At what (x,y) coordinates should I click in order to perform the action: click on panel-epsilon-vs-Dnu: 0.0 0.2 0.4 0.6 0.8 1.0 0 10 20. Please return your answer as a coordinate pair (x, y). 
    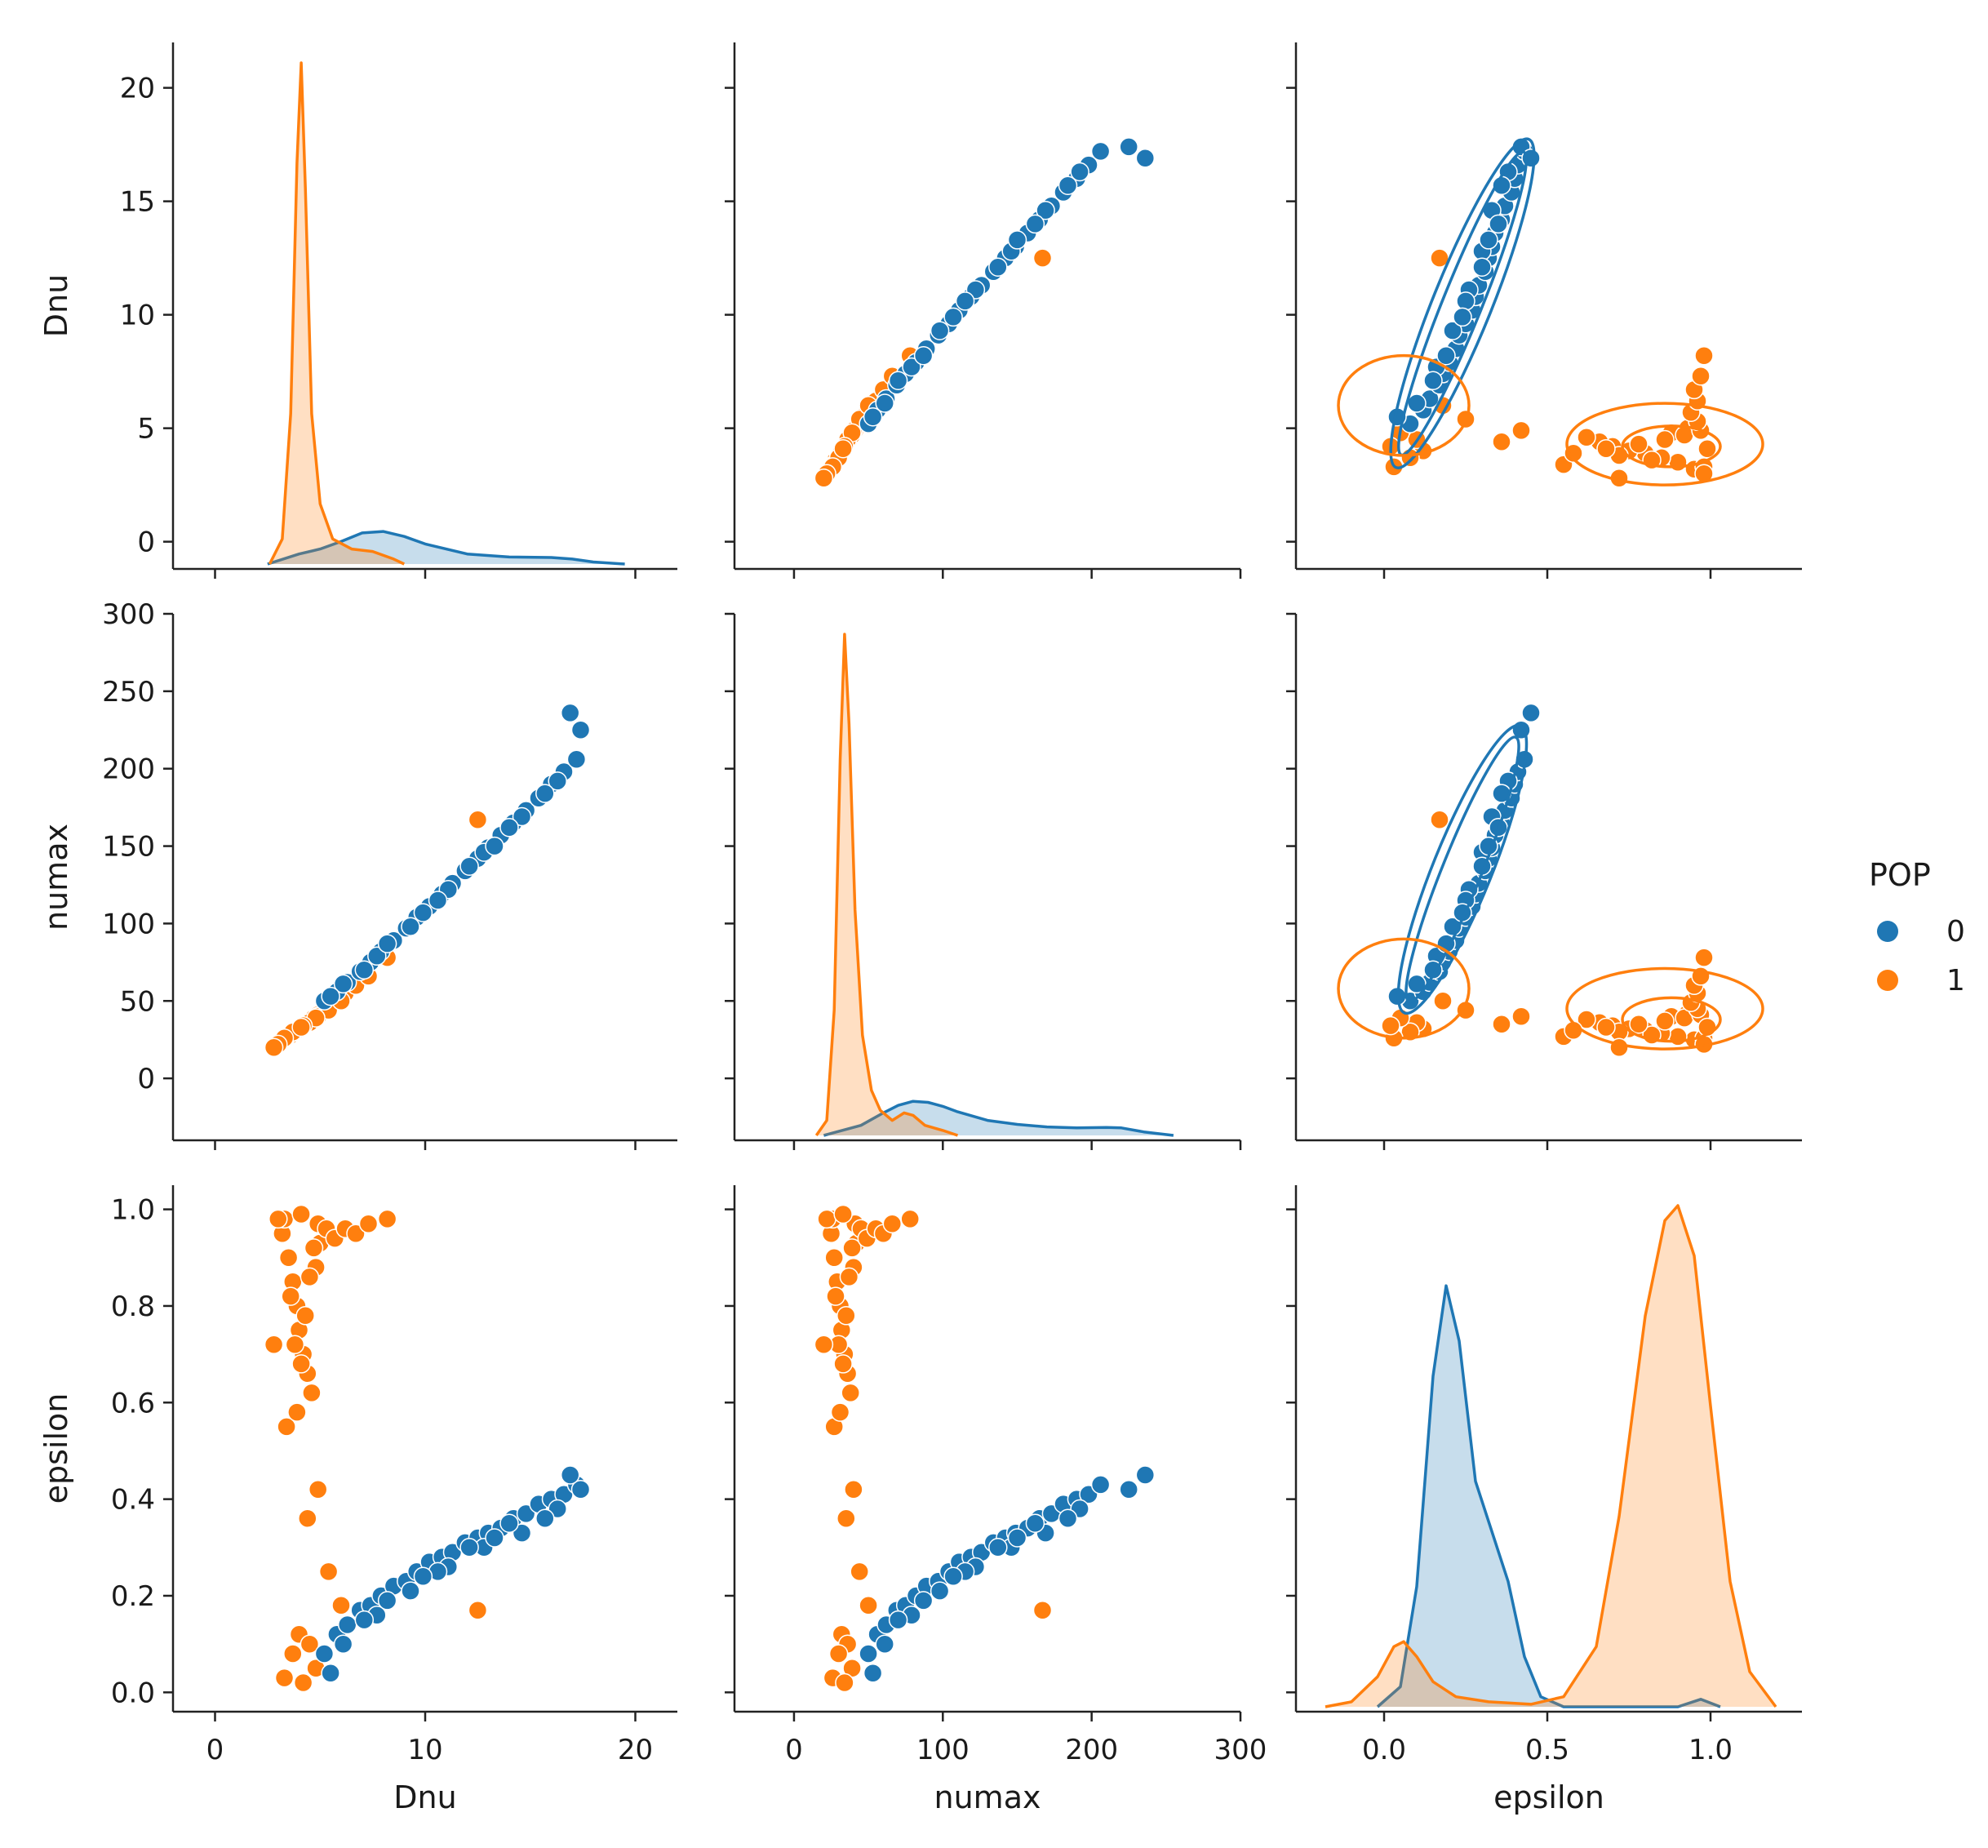
    Looking at the image, I should click on (394, 1475).